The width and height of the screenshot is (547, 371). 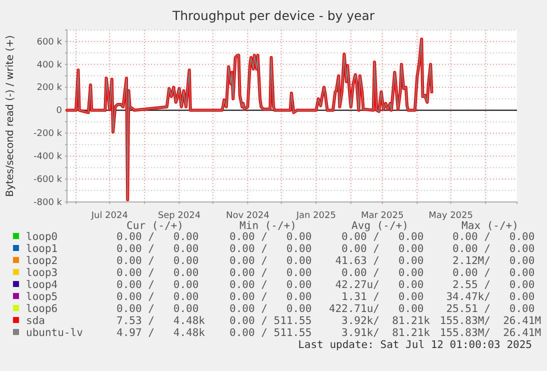 I want to click on text: 41.63 / 0.00, so click(x=379, y=261).